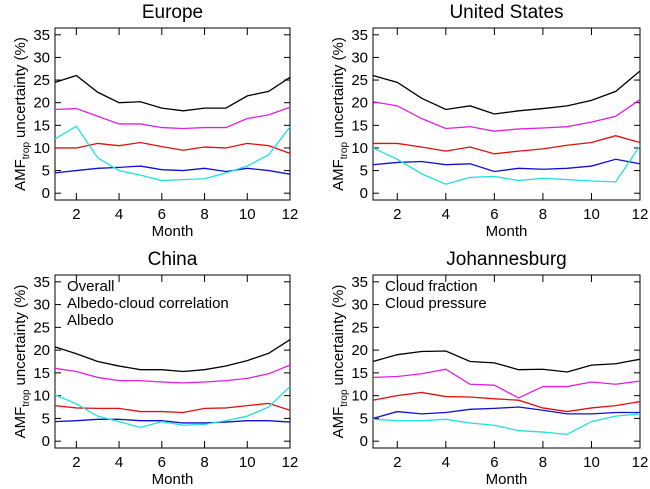 Image resolution: width=650 pixels, height=489 pixels. What do you see at coordinates (431, 286) in the screenshot?
I see `legend-entry: Cloud fraction` at bounding box center [431, 286].